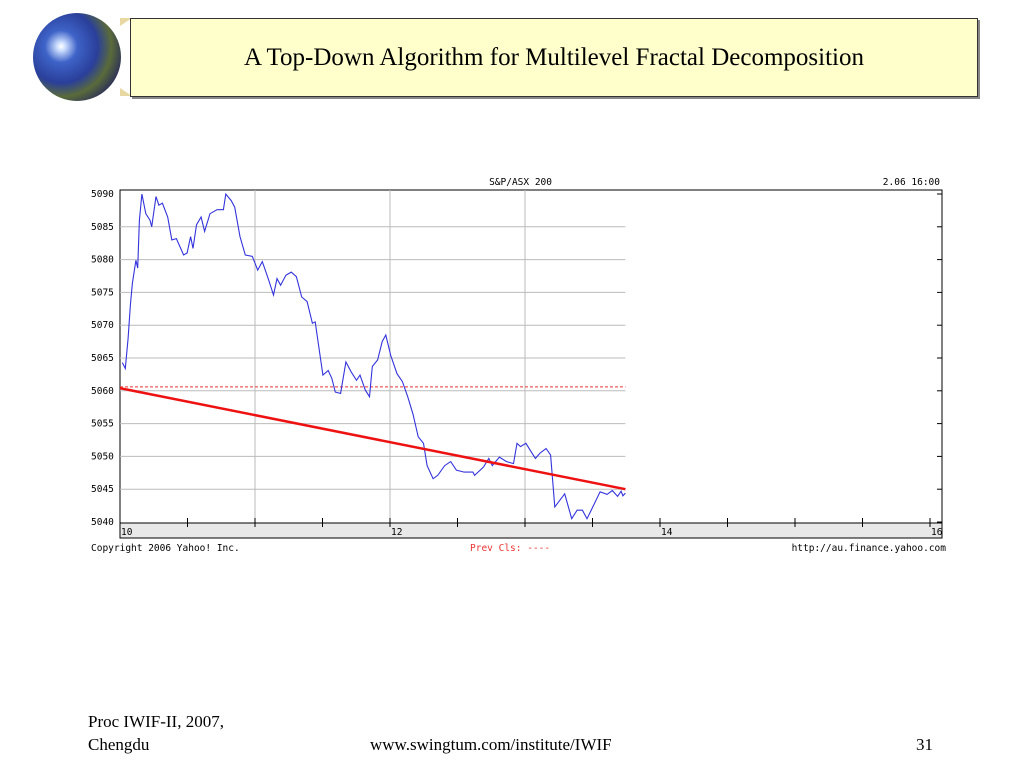 The height and width of the screenshot is (768, 1024). What do you see at coordinates (396, 532) in the screenshot?
I see `x-tick-label: 12` at bounding box center [396, 532].